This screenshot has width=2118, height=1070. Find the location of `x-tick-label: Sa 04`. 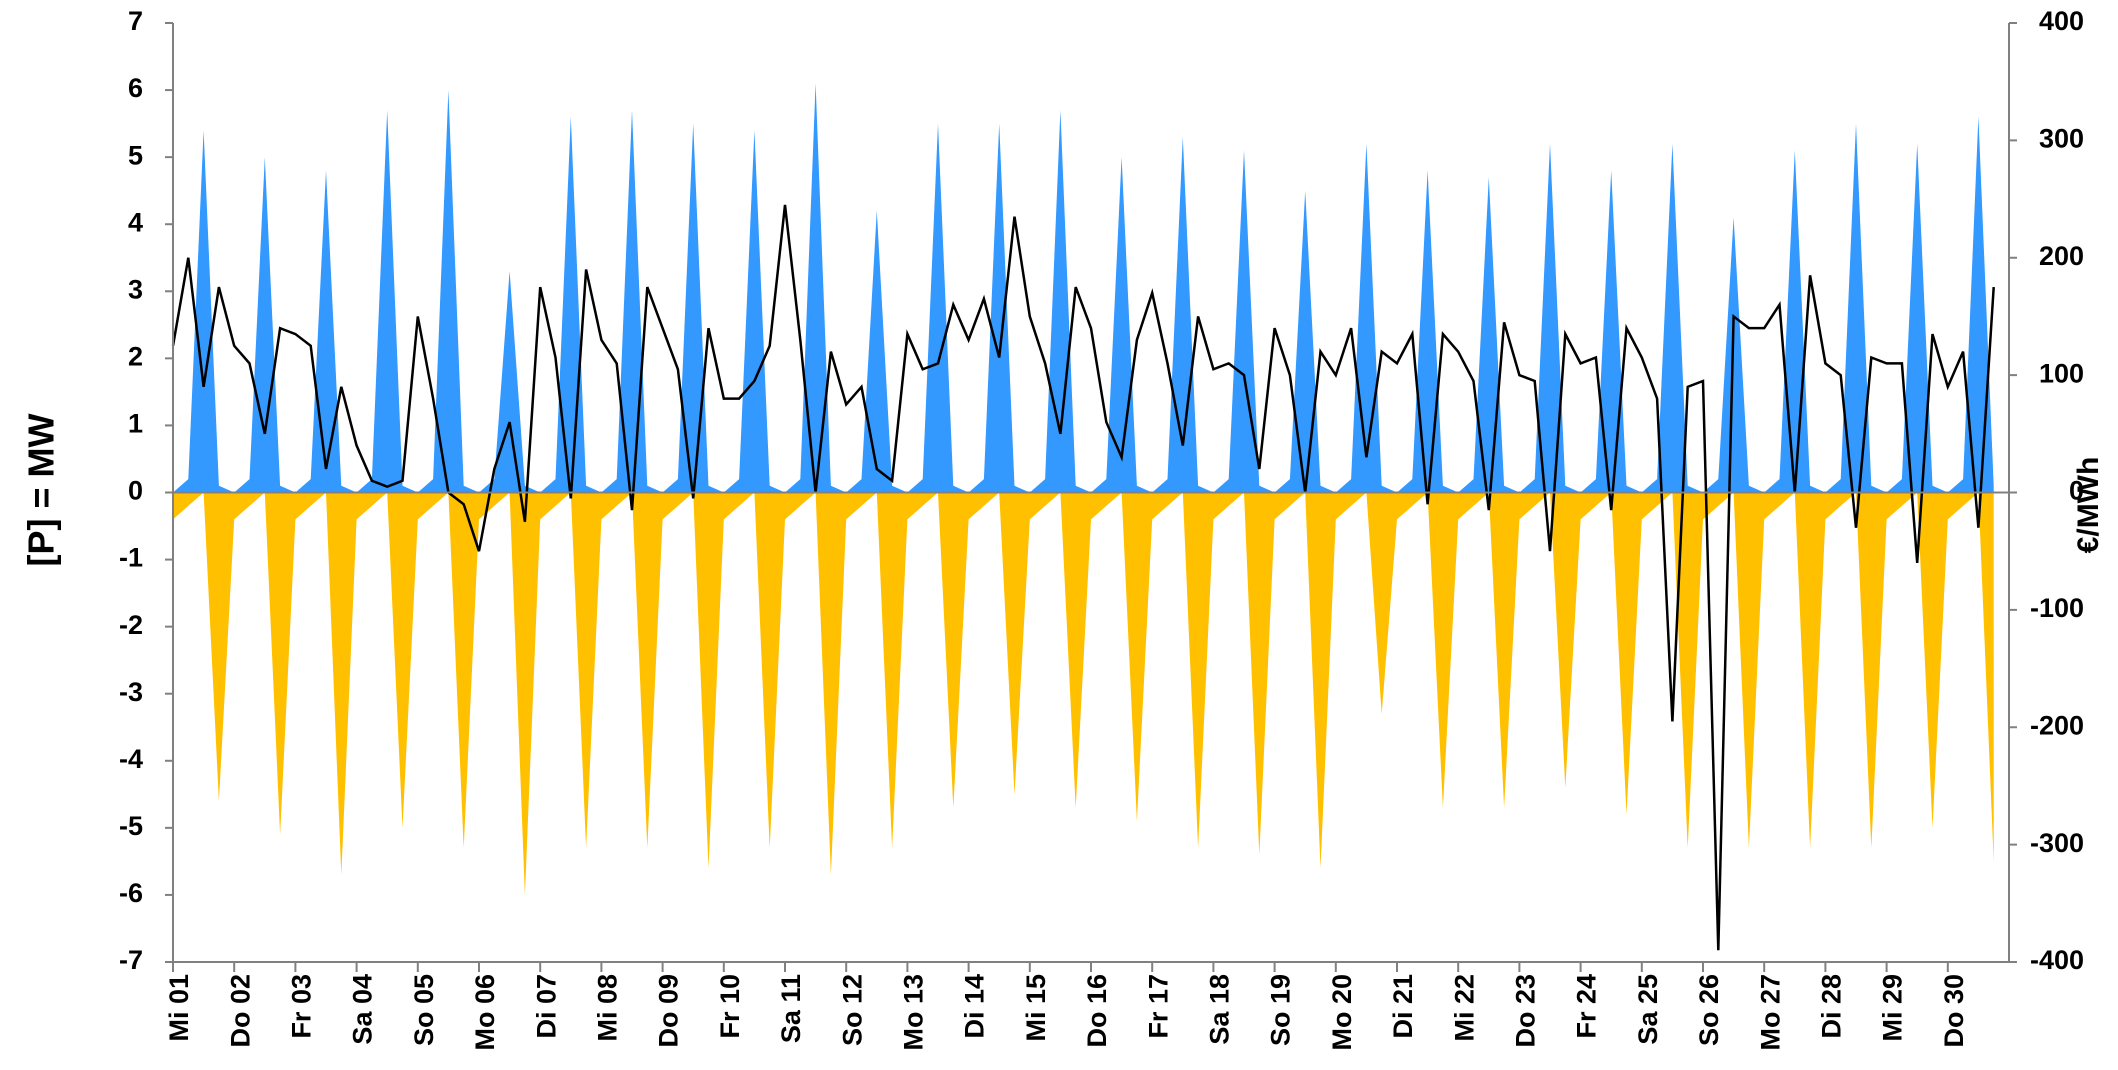

x-tick-label: Sa 04 is located at coordinates (363, 1009).